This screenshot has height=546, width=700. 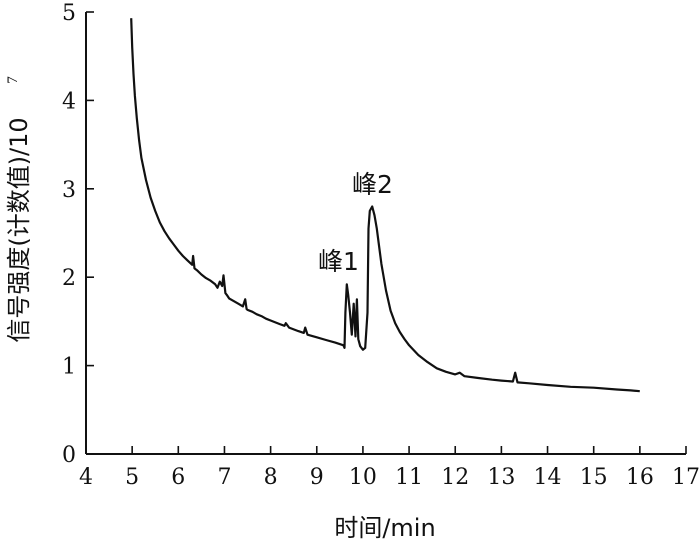 What do you see at coordinates (317, 477) in the screenshot?
I see `x-tick-label: 9` at bounding box center [317, 477].